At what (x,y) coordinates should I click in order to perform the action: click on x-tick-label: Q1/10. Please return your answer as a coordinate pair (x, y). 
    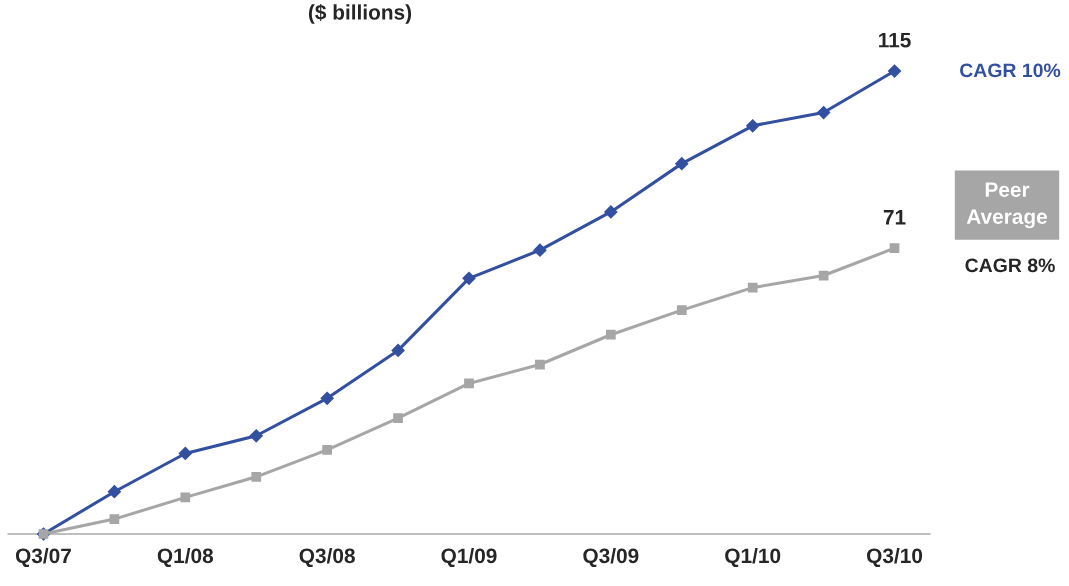
    Looking at the image, I should click on (753, 557).